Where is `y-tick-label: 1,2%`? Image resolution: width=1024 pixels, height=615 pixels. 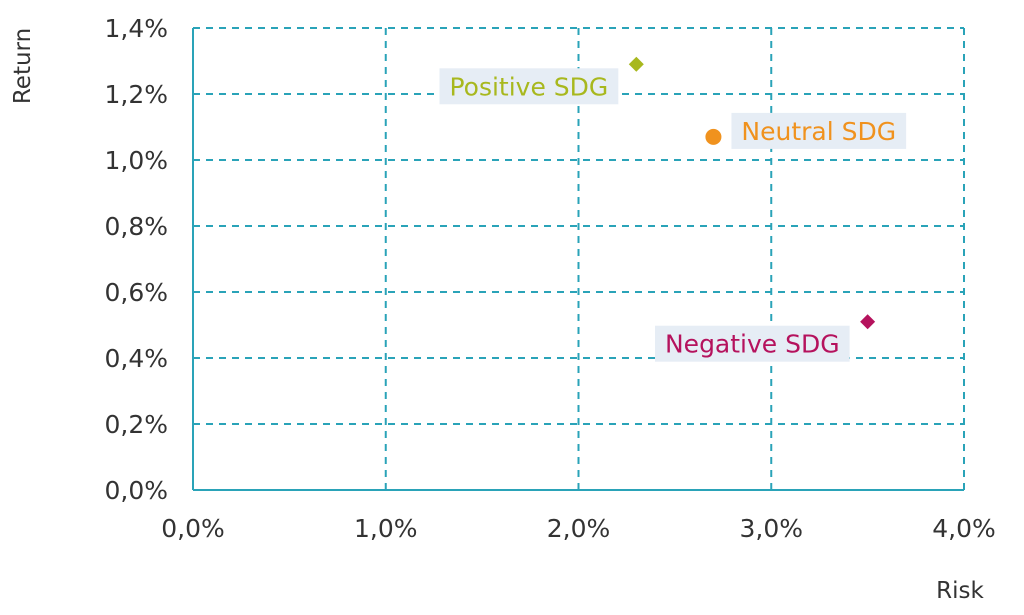 y-tick-label: 1,2% is located at coordinates (136, 94).